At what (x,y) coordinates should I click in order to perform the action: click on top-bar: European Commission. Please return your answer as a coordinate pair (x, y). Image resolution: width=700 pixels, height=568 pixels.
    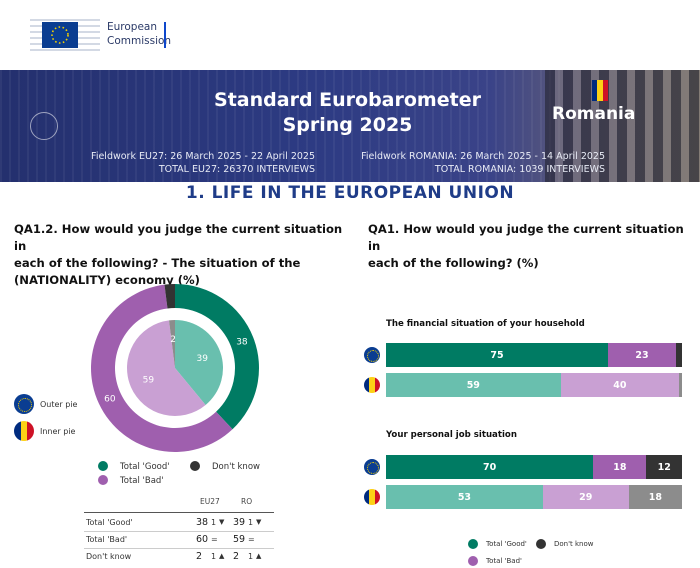
    Looking at the image, I should click on (350, 35).